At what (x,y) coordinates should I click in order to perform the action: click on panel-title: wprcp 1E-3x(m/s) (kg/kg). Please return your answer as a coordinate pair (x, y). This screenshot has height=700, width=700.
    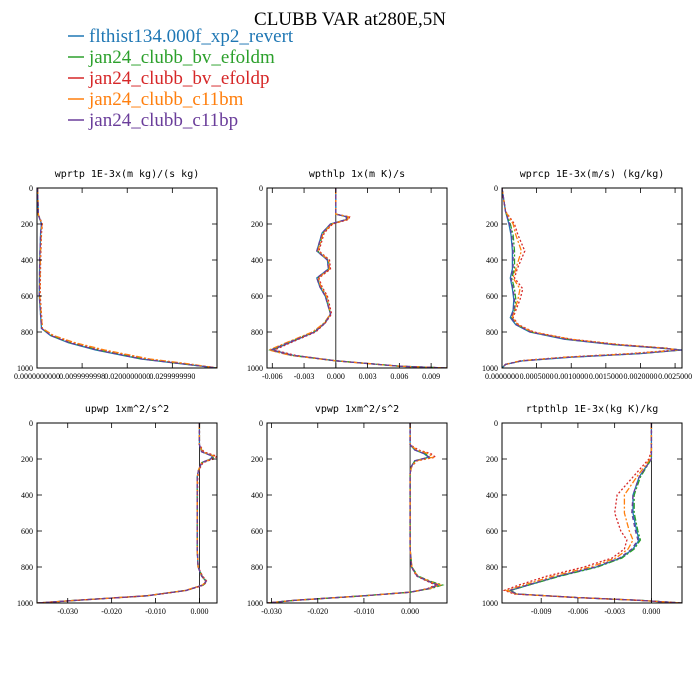
    Looking at the image, I should click on (592, 174).